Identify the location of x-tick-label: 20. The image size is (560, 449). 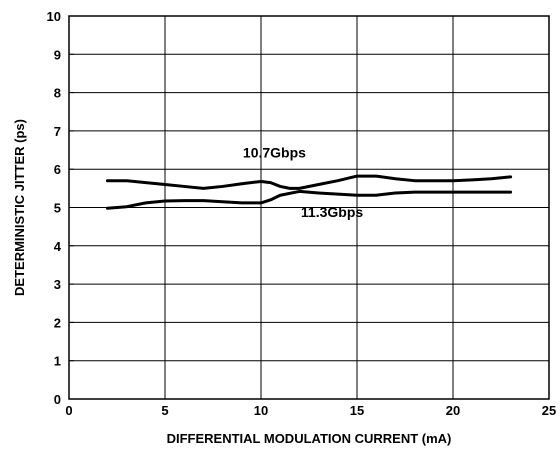
(453, 410).